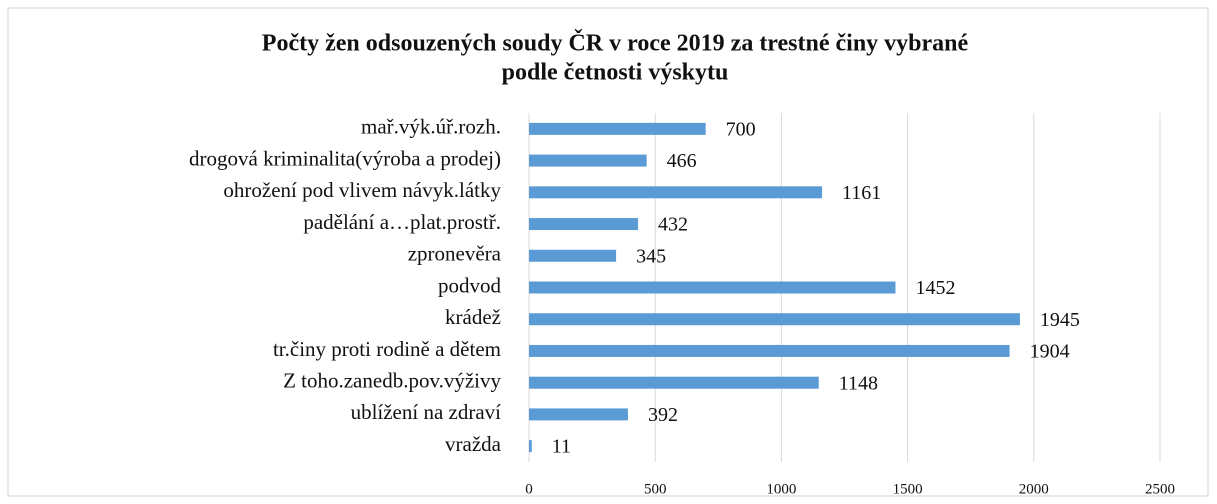 This screenshot has width=1217, height=504. Describe the element at coordinates (1160, 489) in the screenshot. I see `x-tick-label: 2500` at that location.